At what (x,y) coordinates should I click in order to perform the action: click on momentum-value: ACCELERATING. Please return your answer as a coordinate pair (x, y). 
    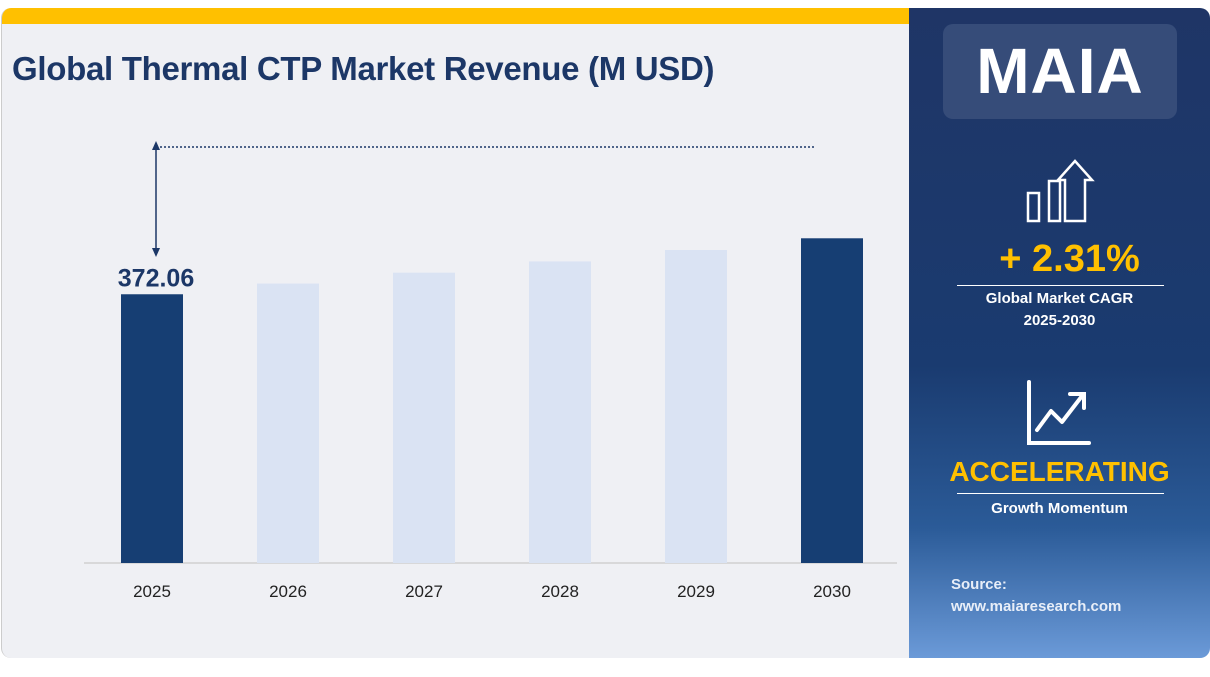
    Looking at the image, I should click on (1059, 471).